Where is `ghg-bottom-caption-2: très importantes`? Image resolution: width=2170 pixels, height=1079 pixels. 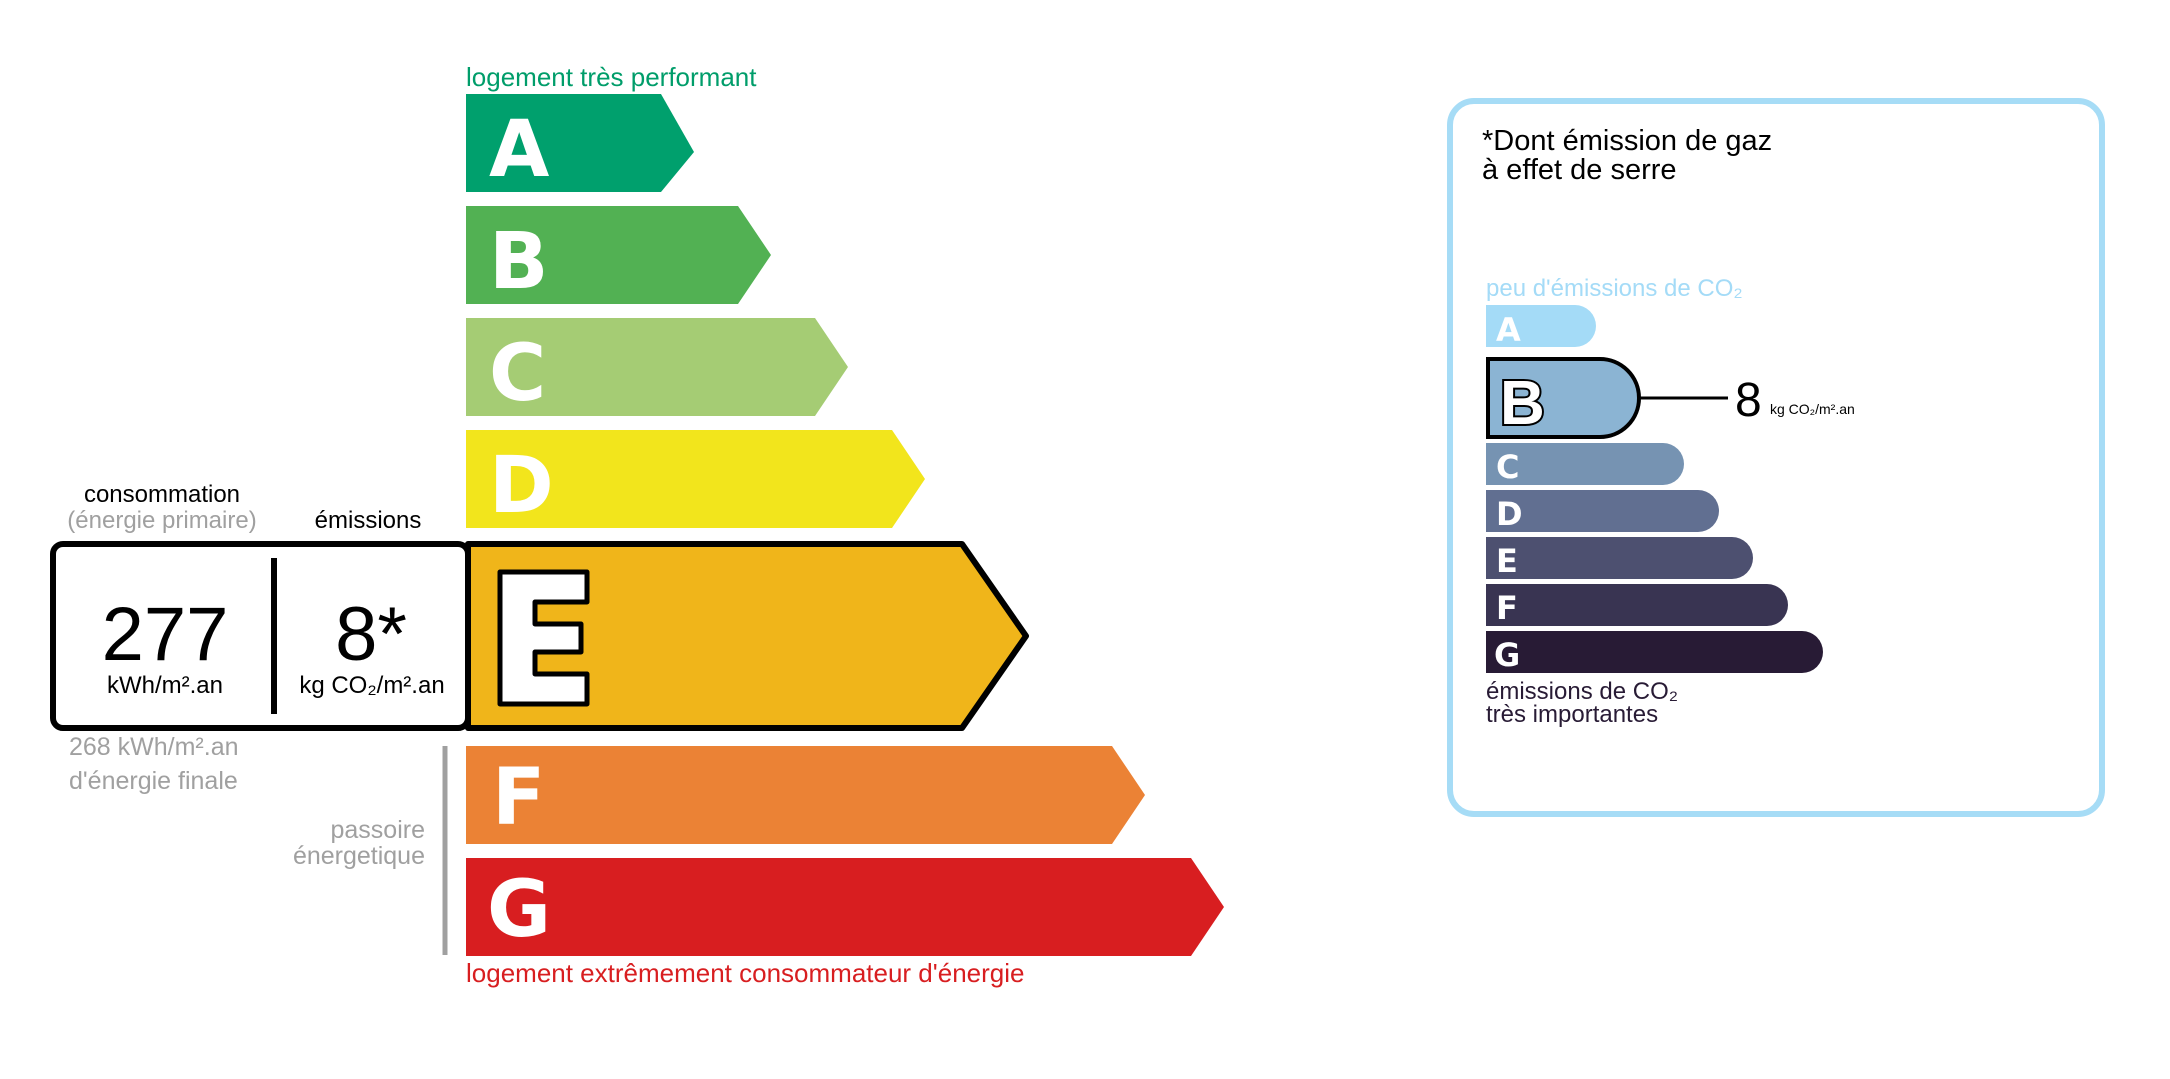 ghg-bottom-caption-2: très importantes is located at coordinates (1572, 714).